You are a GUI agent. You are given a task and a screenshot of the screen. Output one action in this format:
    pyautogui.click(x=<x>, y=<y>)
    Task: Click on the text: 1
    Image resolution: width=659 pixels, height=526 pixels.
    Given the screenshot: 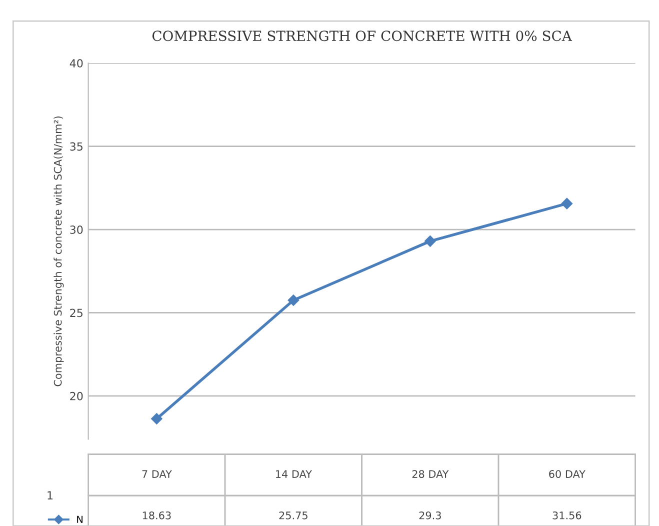 What is the action you would take?
    pyautogui.click(x=50, y=495)
    